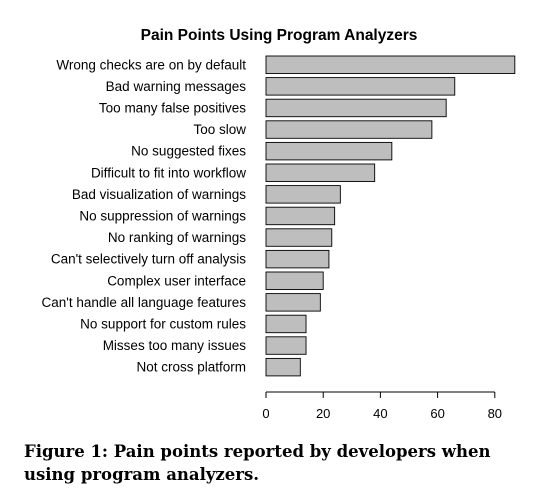  Describe the element at coordinates (159, 194) in the screenshot. I see `category-label-6: Bad visualization of warnings` at that location.